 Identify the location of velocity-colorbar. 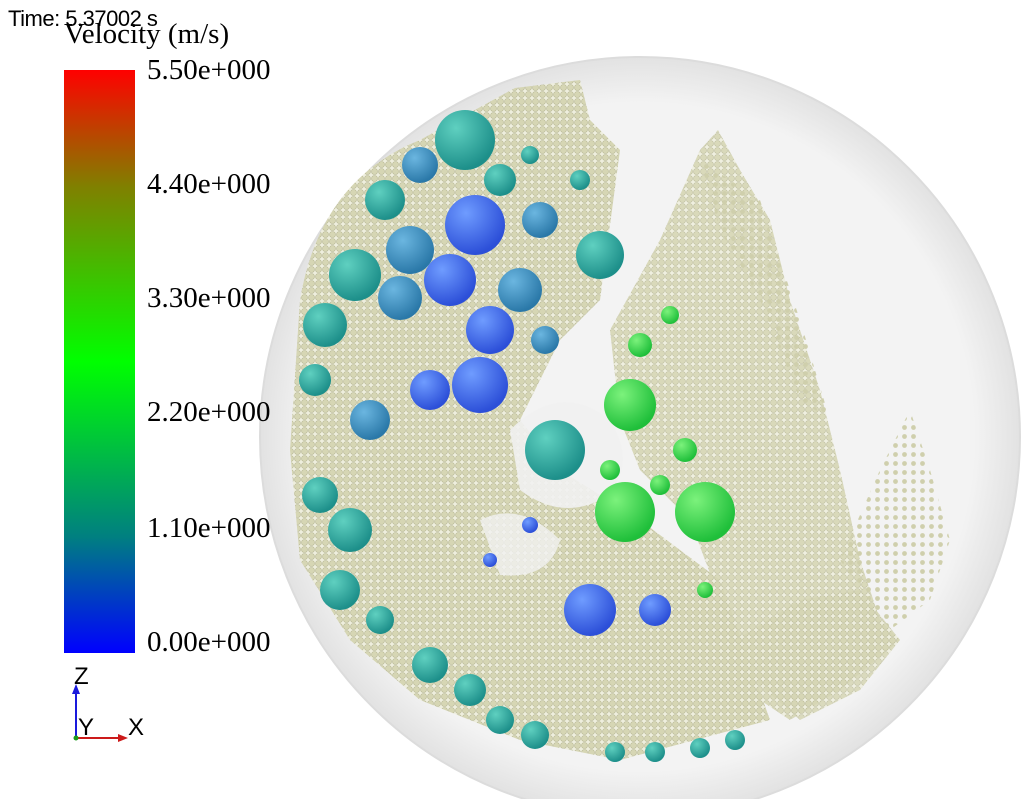
(99, 361).